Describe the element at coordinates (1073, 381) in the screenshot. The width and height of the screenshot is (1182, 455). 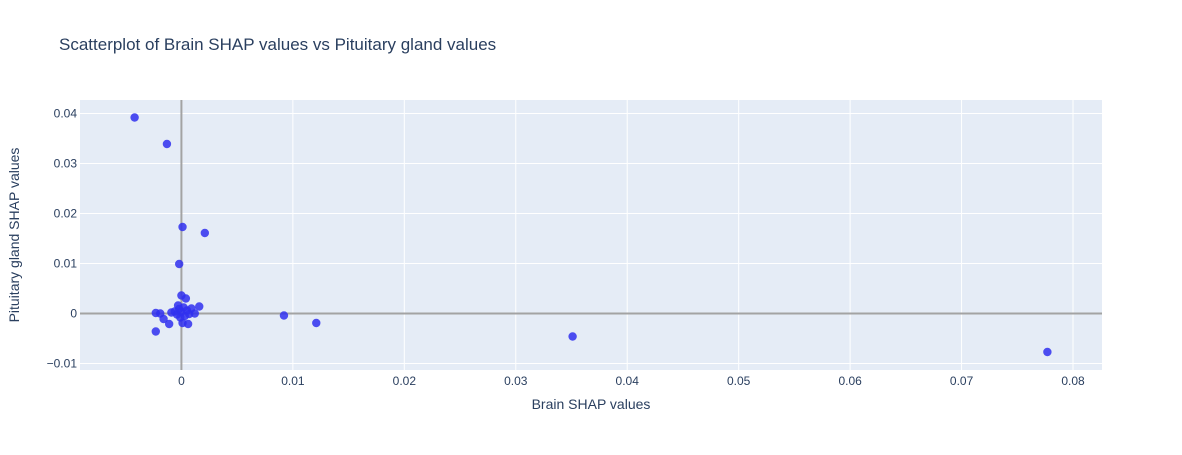
I see `x-tick-label: 0.08` at that location.